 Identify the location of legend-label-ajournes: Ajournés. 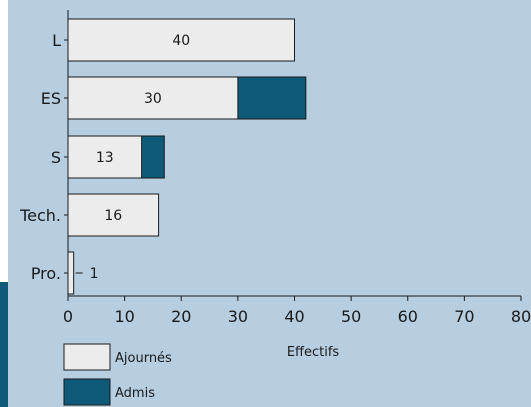
(143, 358).